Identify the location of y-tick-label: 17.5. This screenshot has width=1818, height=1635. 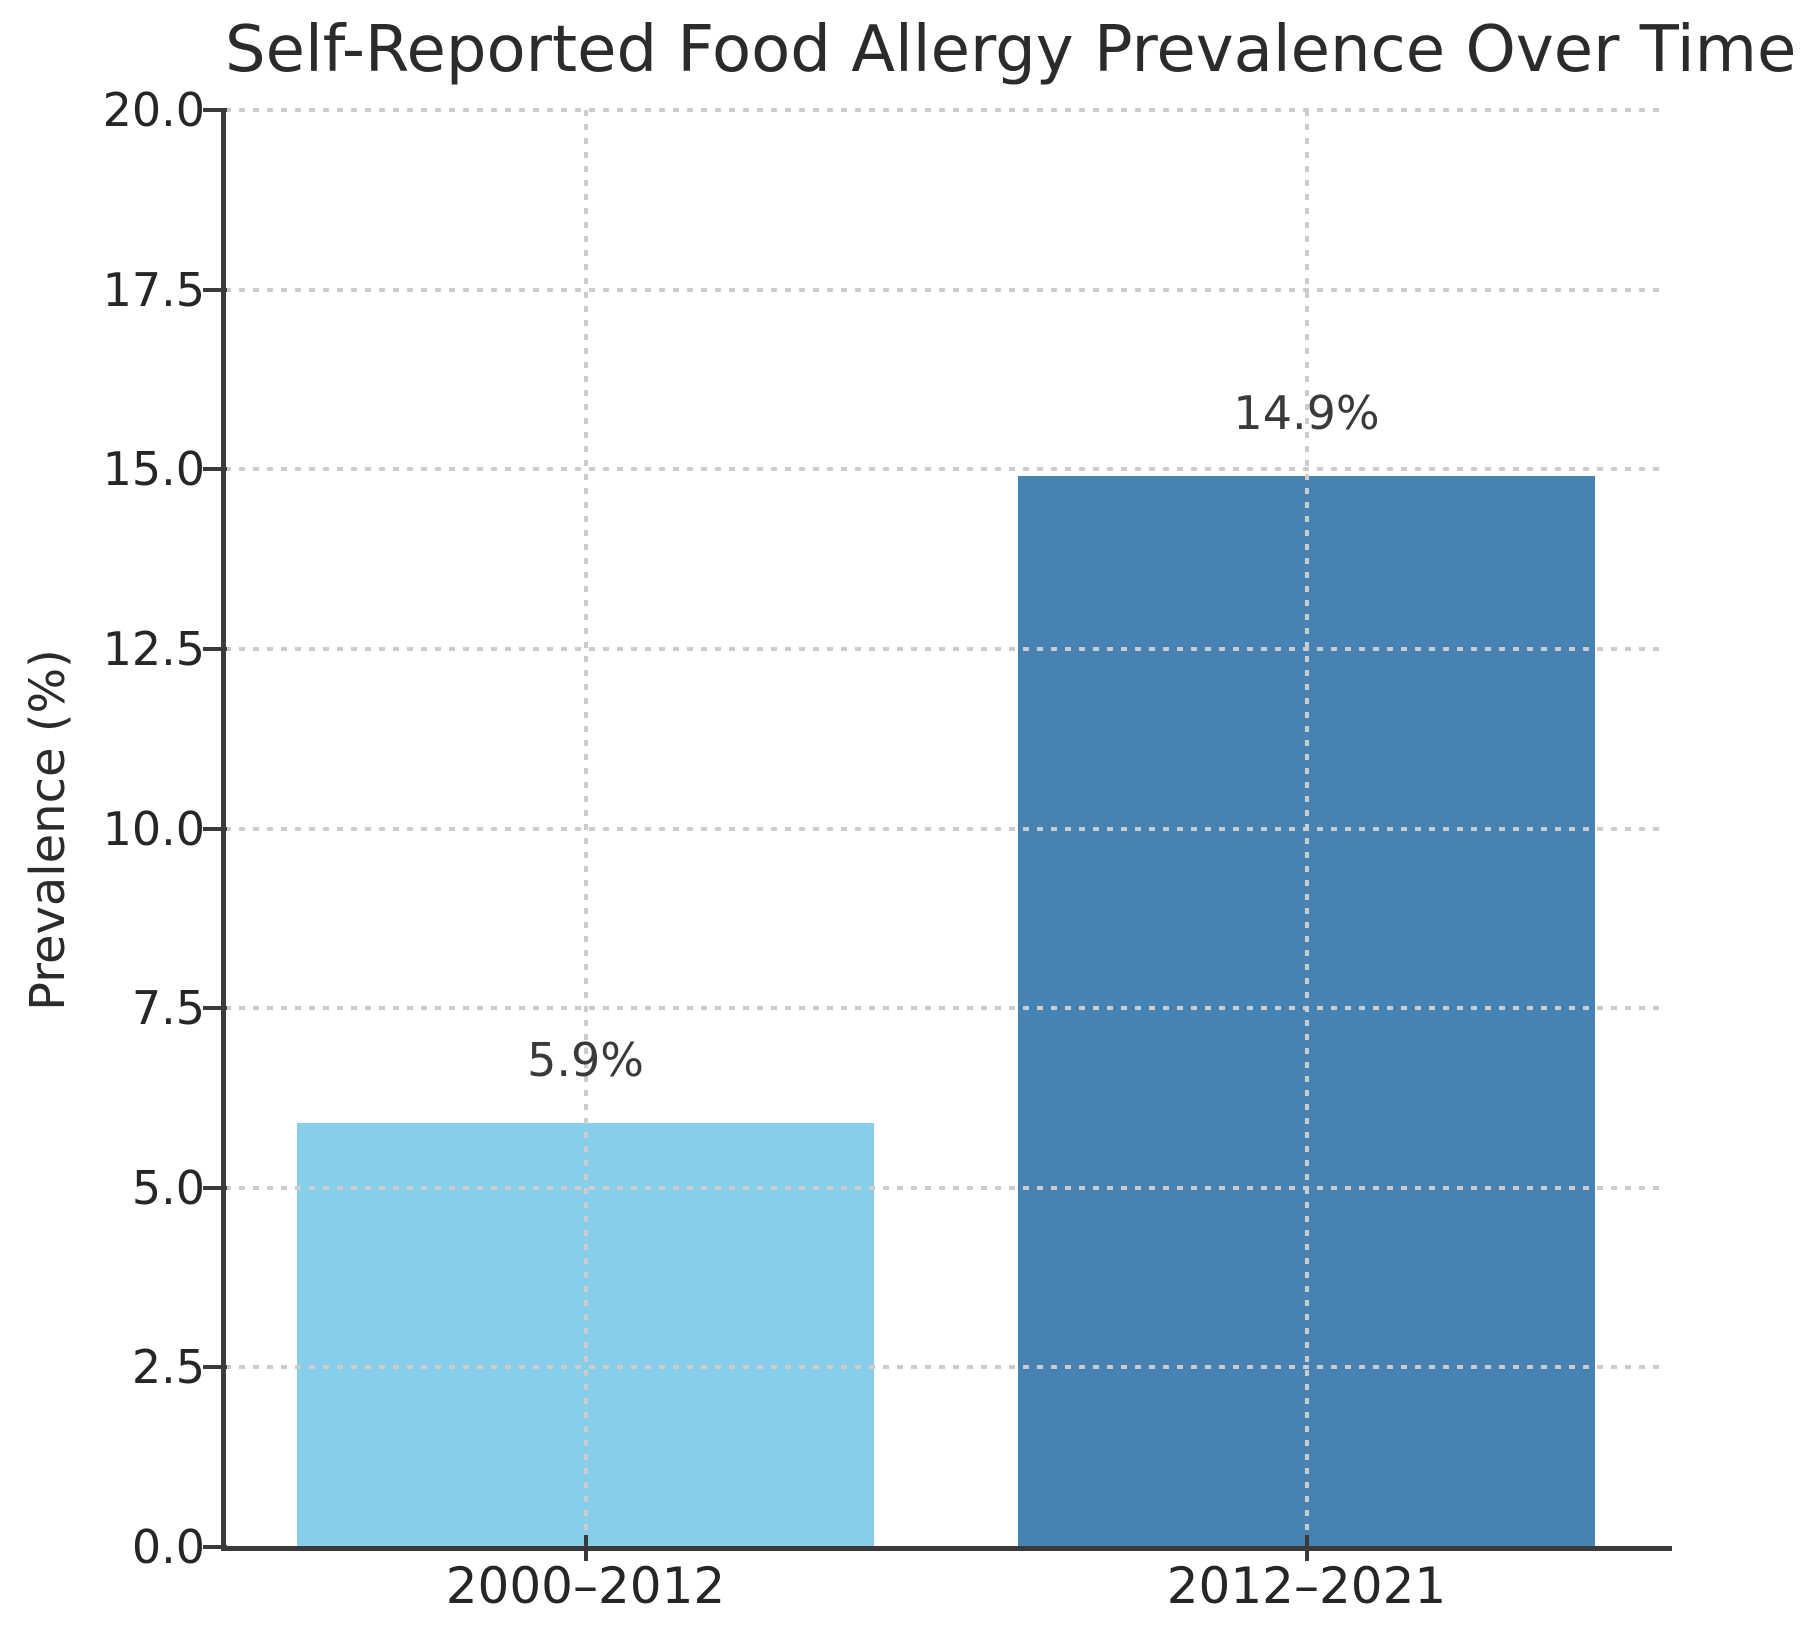
(153, 289).